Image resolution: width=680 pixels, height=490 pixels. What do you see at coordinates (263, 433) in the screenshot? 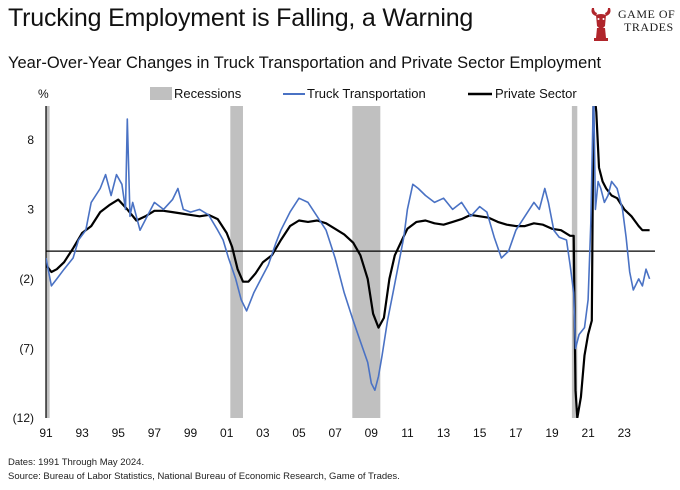
I see `x-tick-label: 03` at bounding box center [263, 433].